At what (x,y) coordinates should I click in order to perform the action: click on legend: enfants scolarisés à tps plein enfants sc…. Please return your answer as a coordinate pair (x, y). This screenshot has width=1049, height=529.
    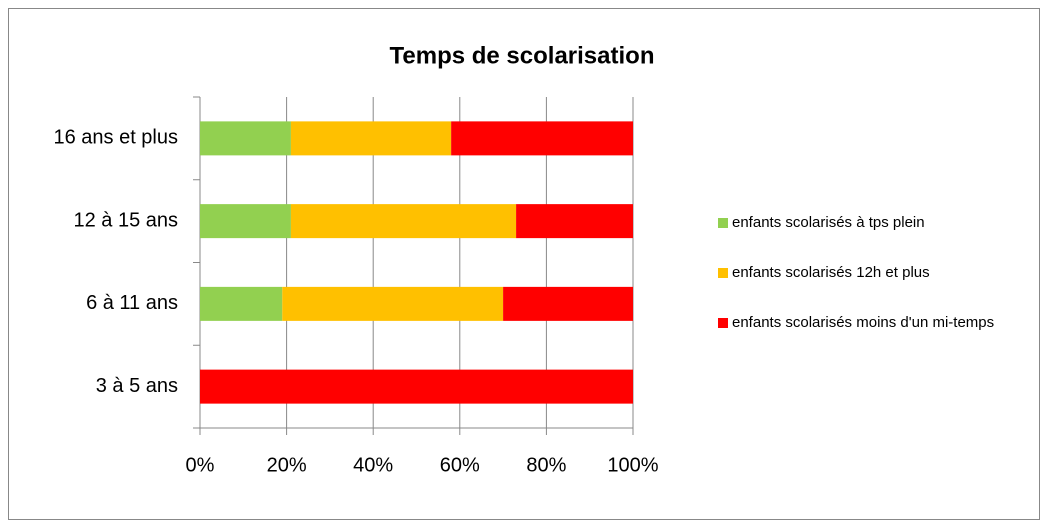
    Looking at the image, I should click on (868, 287).